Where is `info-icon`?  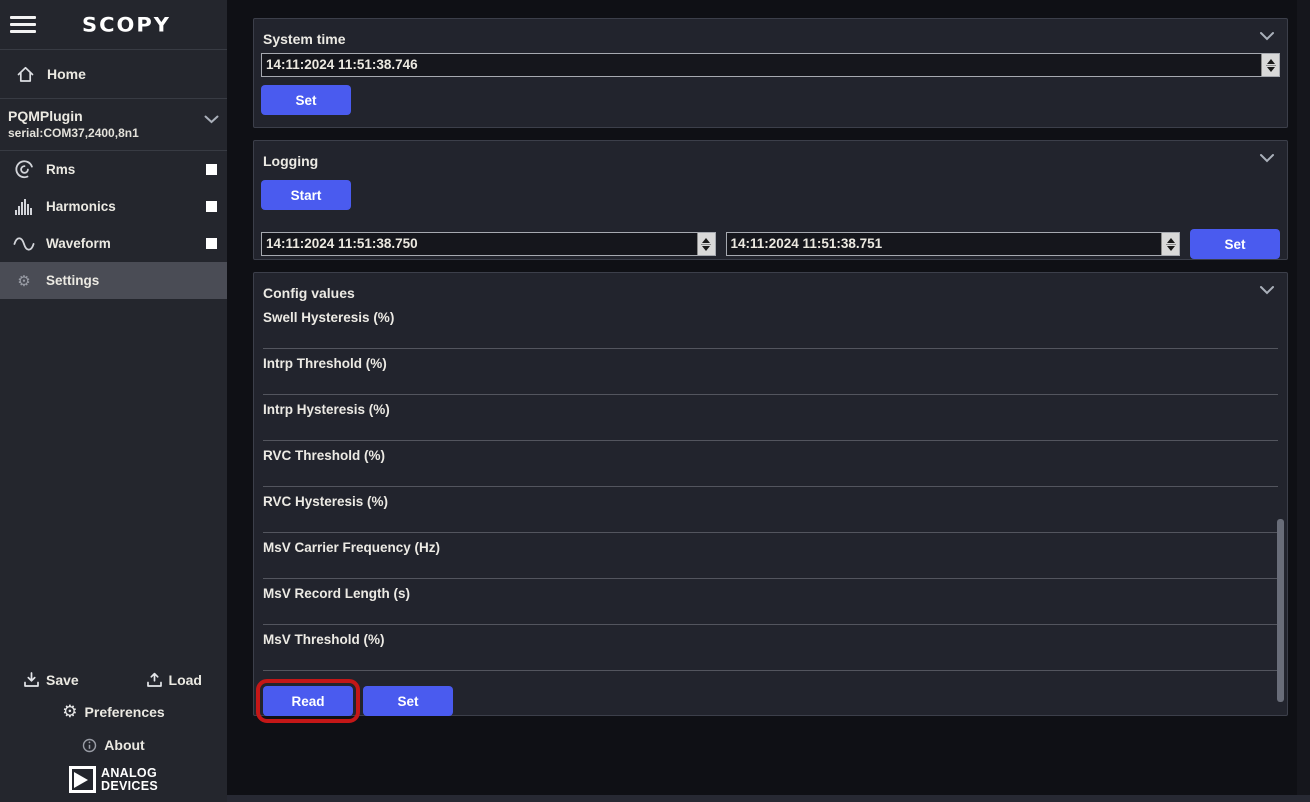
info-icon is located at coordinates (89, 745).